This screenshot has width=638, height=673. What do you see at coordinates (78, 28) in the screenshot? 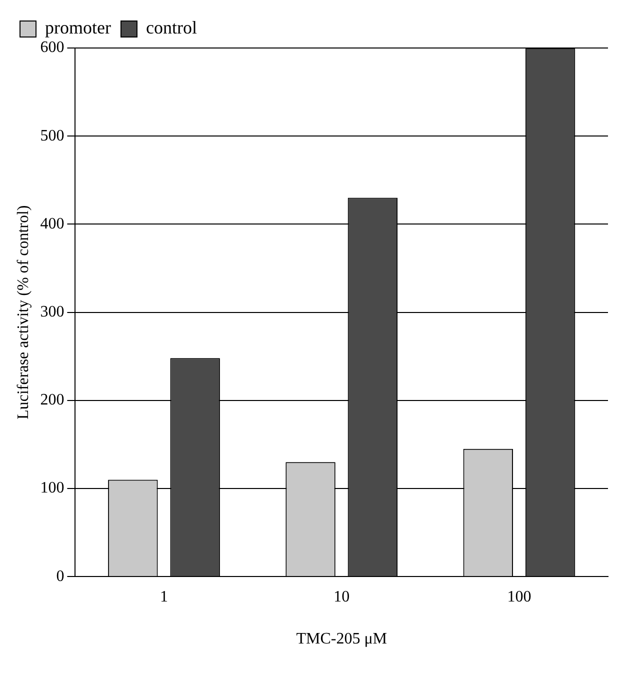
I see `legend-label: promoter` at bounding box center [78, 28].